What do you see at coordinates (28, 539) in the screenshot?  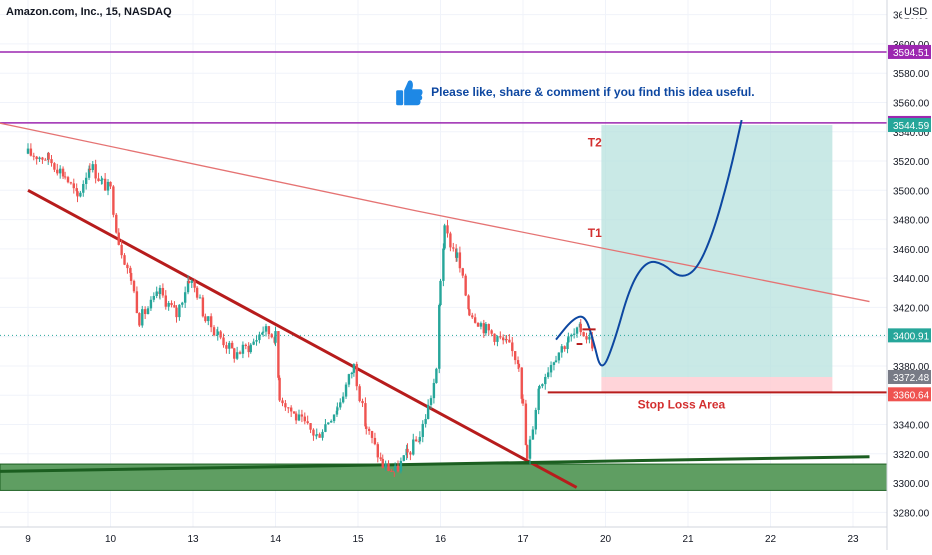 I see `x-tick-label: 9` at bounding box center [28, 539].